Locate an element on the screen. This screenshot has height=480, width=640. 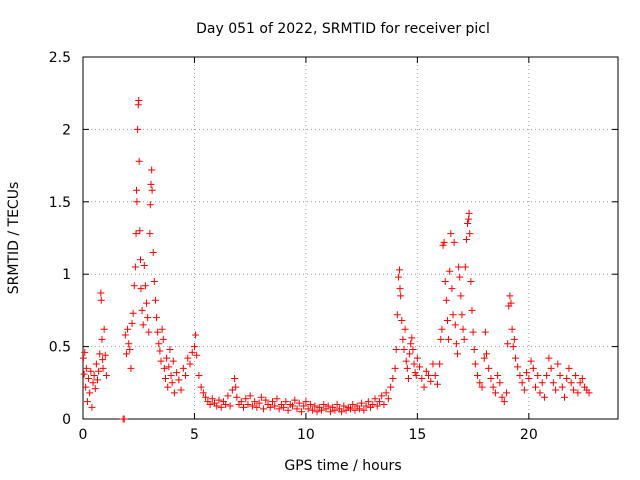
y-tick-label: 0.5 is located at coordinates (60, 348).